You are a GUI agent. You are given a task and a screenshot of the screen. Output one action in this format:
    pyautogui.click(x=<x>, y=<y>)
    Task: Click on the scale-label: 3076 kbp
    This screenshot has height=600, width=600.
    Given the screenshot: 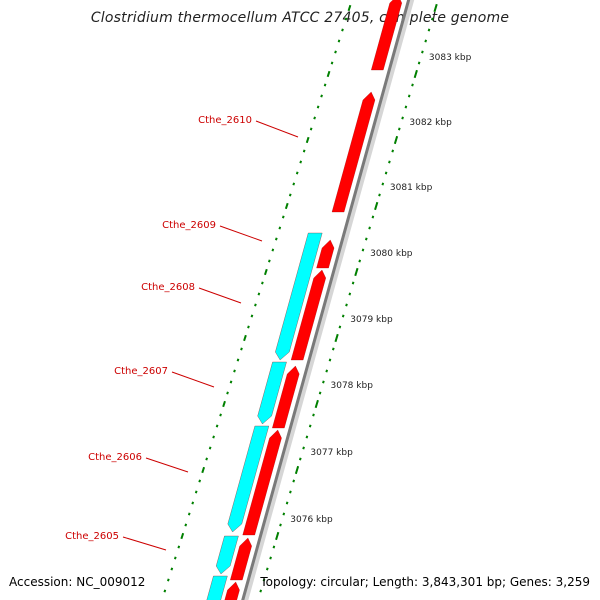 What is the action you would take?
    pyautogui.click(x=311, y=520)
    